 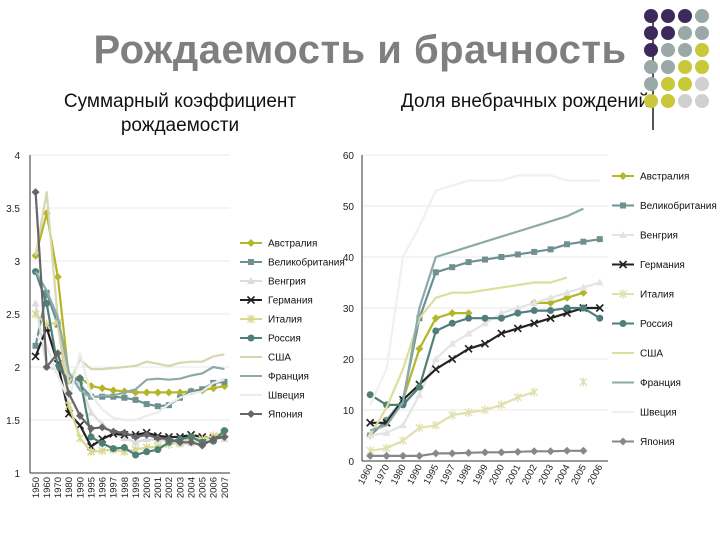 I want to click on legend-item-италия: Италия, so click(x=271, y=320).